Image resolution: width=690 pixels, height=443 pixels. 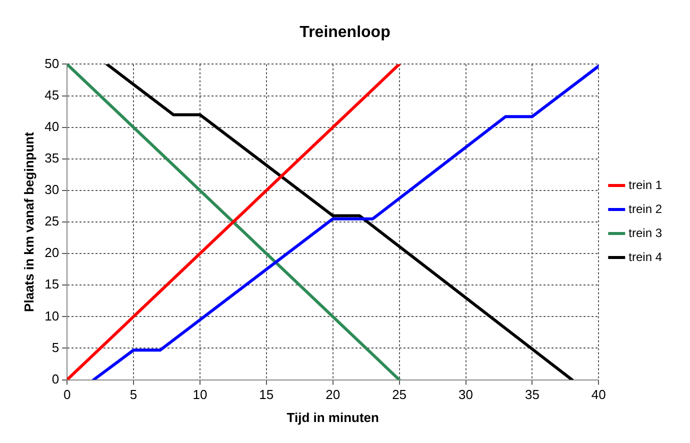 I want to click on x-tick-label: 0, so click(x=67, y=394).